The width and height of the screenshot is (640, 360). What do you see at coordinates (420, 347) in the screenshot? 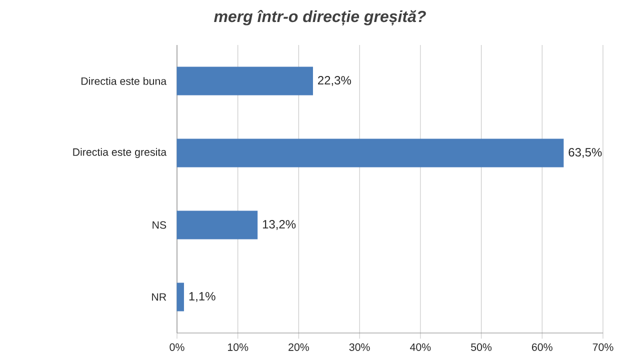
I see `x-tick-label: 40%` at bounding box center [420, 347].